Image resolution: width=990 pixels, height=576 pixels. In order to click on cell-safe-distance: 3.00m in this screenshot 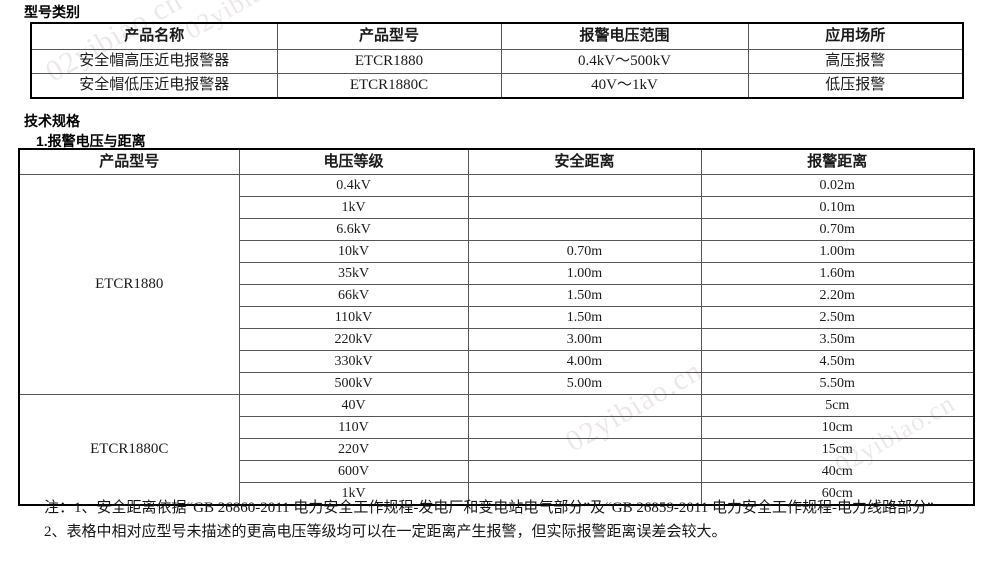, I will do `click(584, 339)`.